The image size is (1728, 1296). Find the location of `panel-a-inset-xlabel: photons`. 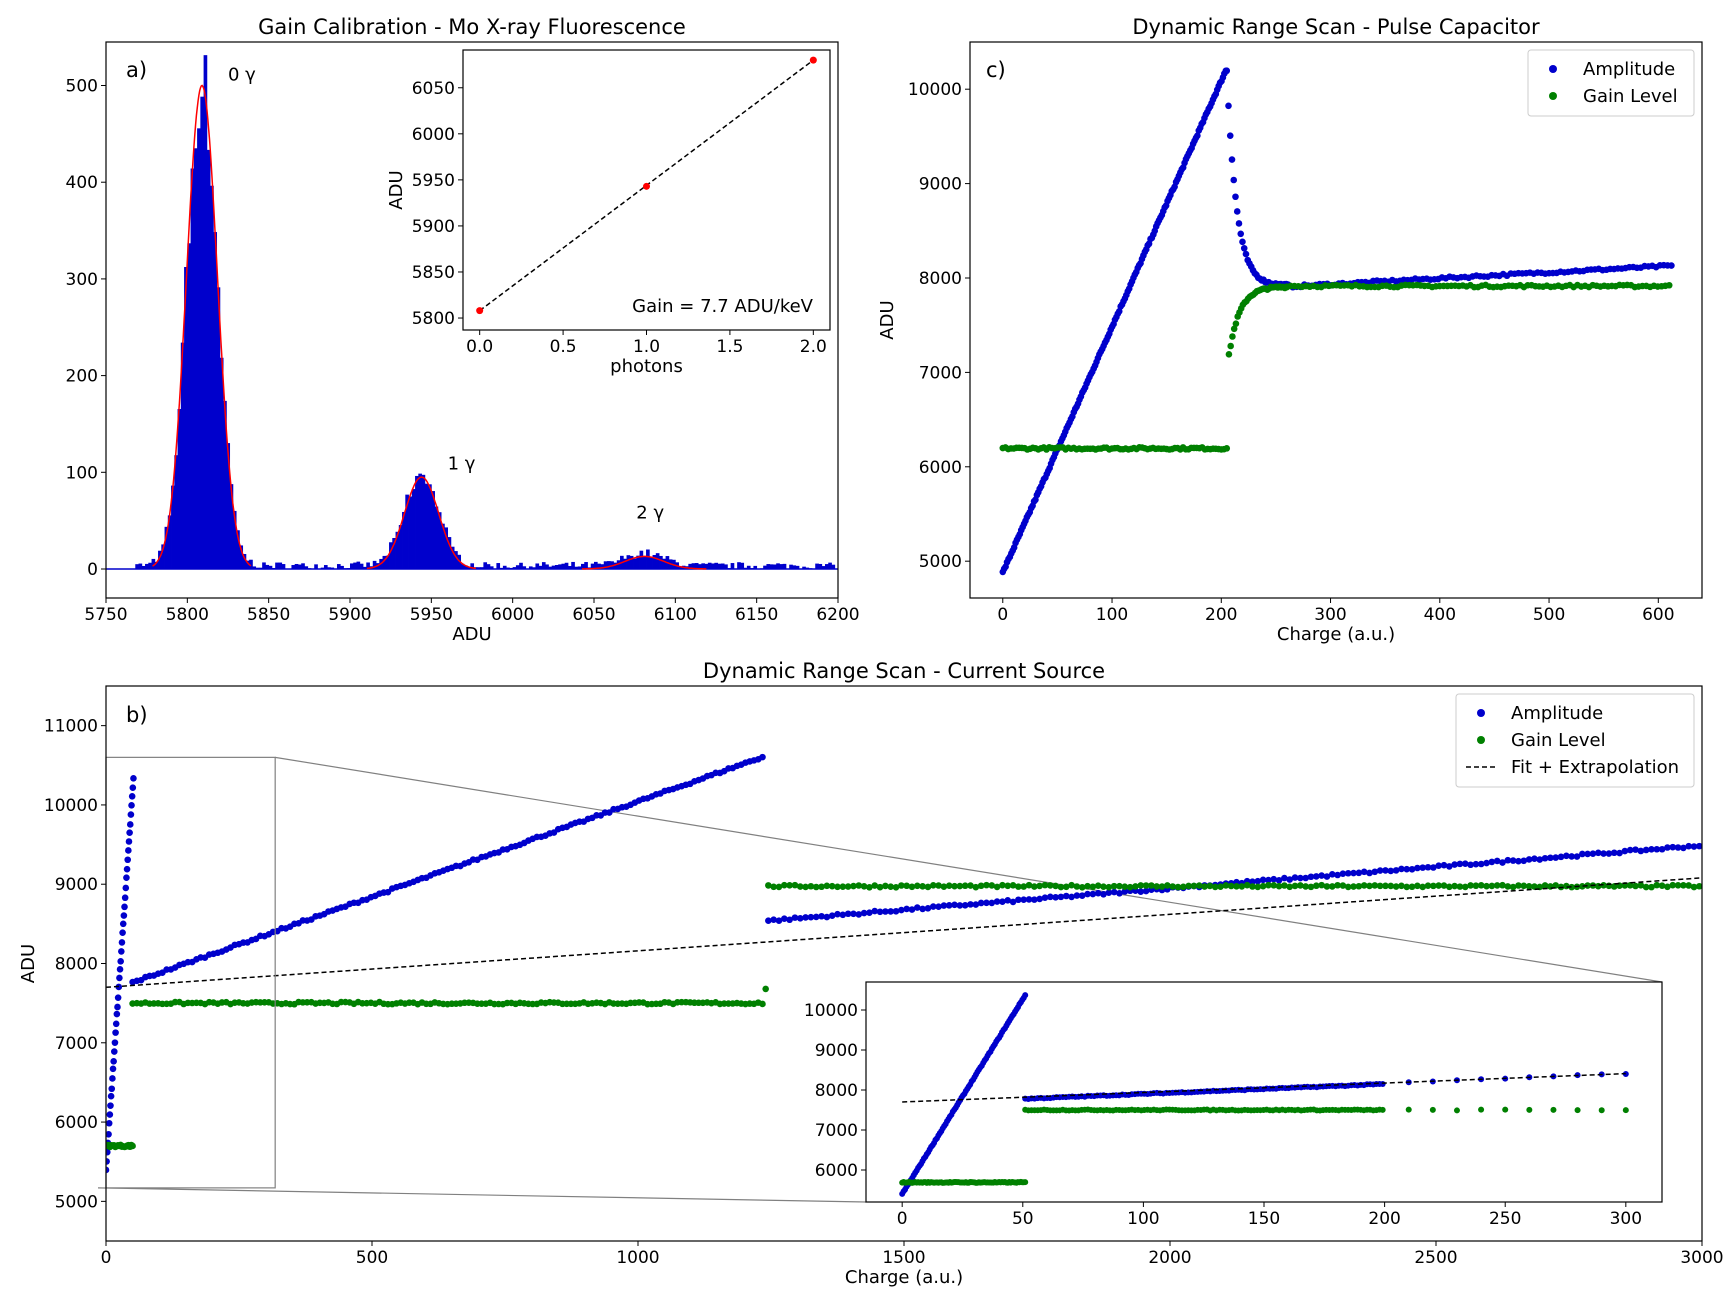

panel-a-inset-xlabel: photons is located at coordinates (646, 366).